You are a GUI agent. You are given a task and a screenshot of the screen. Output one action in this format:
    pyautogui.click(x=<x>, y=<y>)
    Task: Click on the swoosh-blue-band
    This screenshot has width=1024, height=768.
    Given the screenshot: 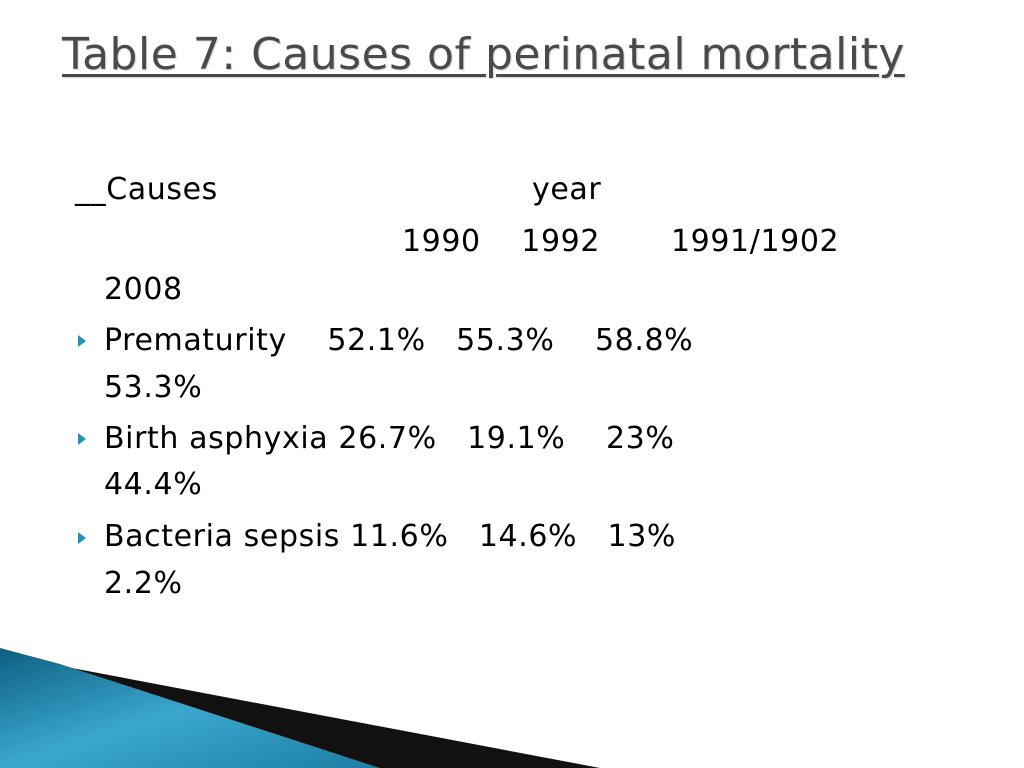 What is the action you would take?
    pyautogui.click(x=190, y=708)
    